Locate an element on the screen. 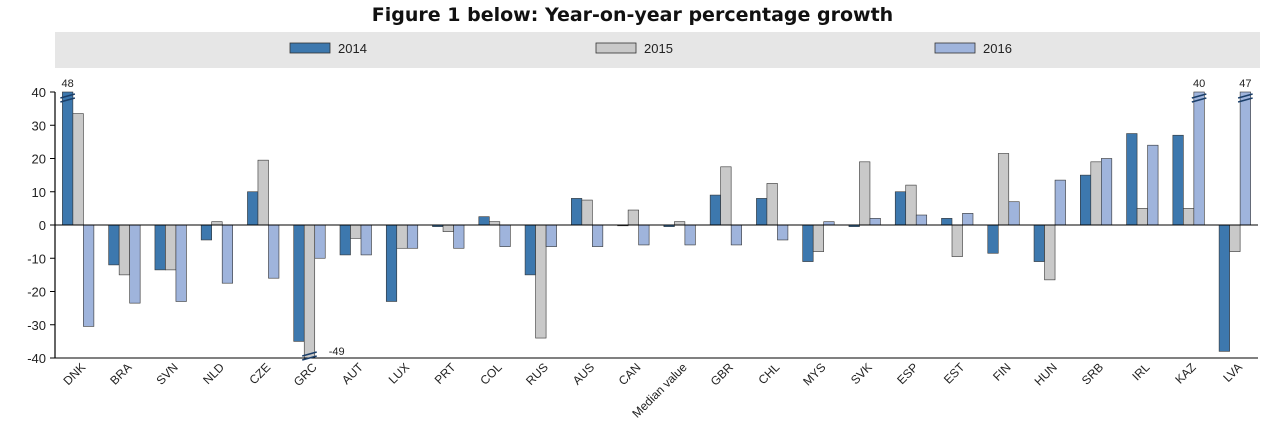 Image resolution: width=1265 pixels, height=423 pixels. y-tick-label: 0 is located at coordinates (42, 225).